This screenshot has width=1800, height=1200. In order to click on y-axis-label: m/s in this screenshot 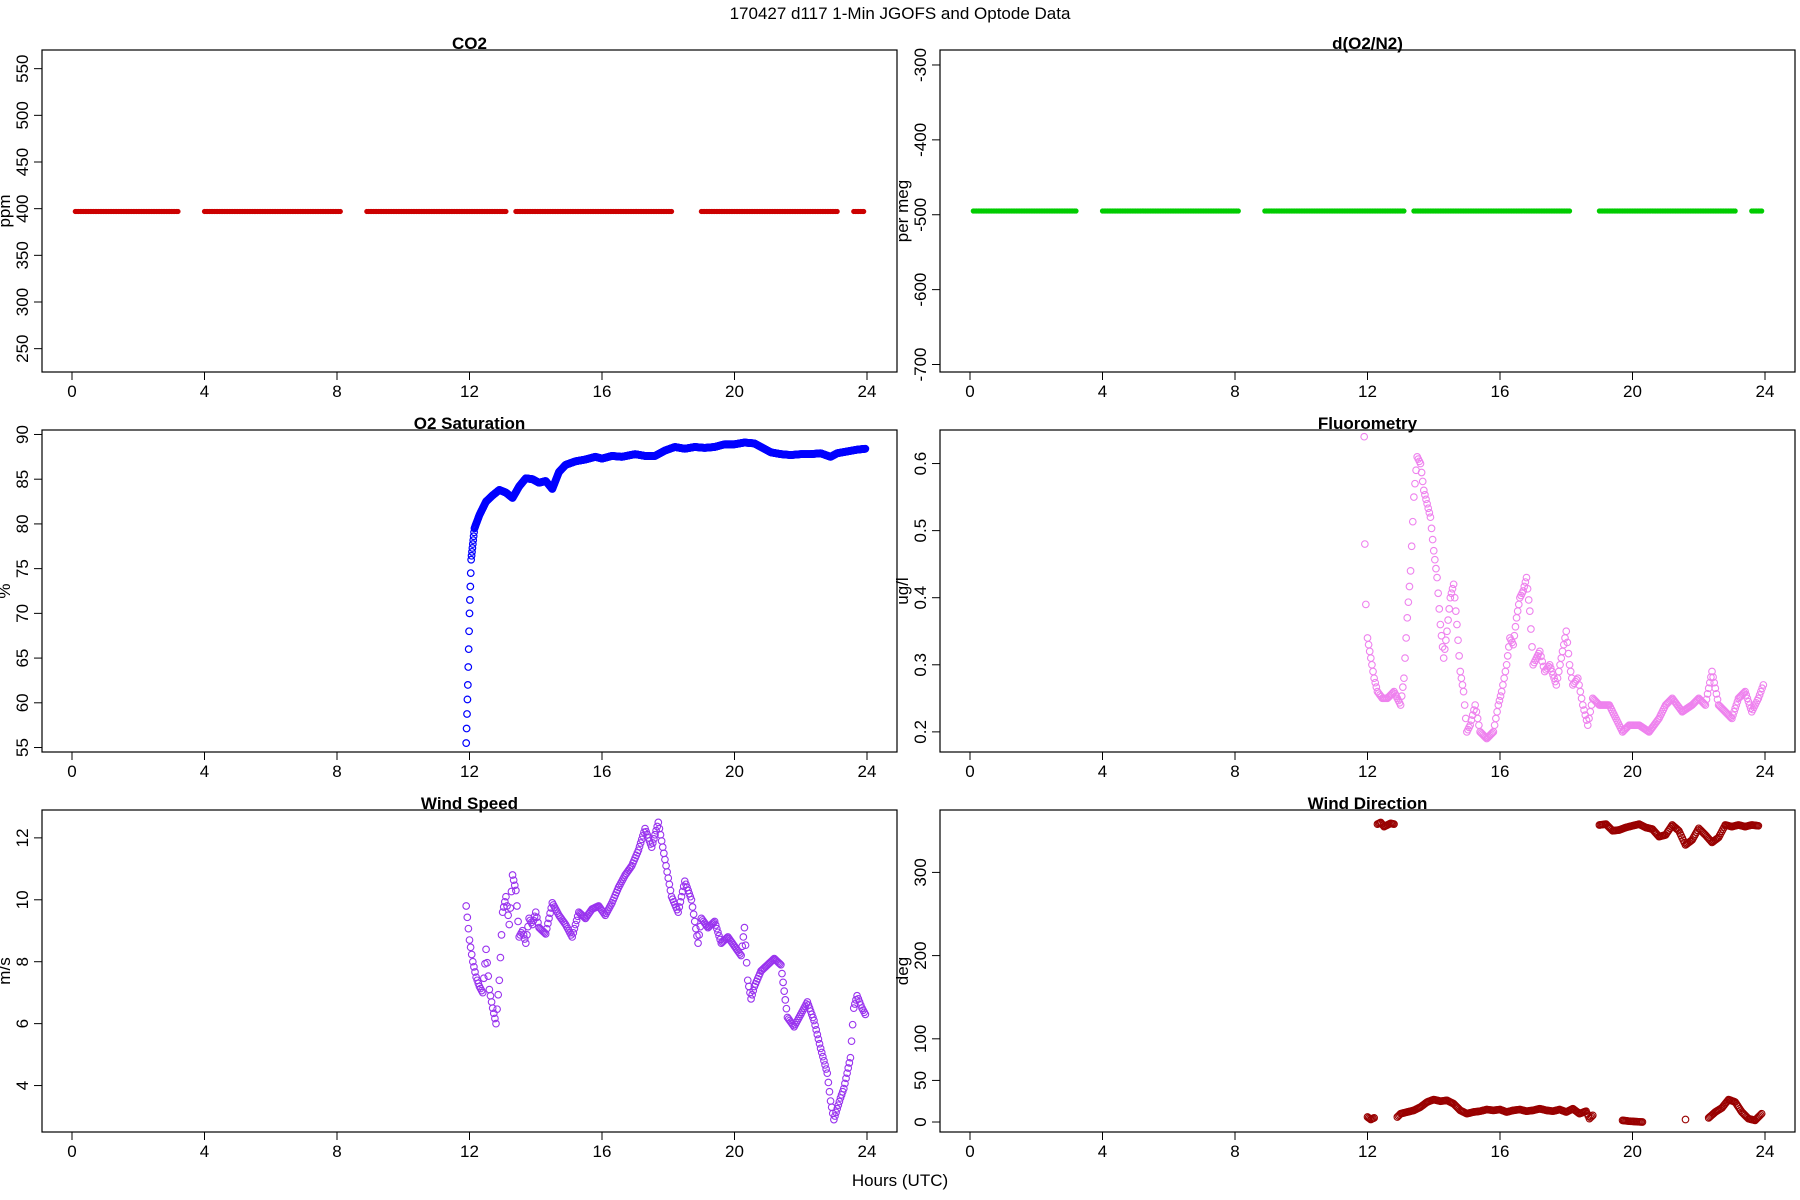, I will do `click(7, 970)`.